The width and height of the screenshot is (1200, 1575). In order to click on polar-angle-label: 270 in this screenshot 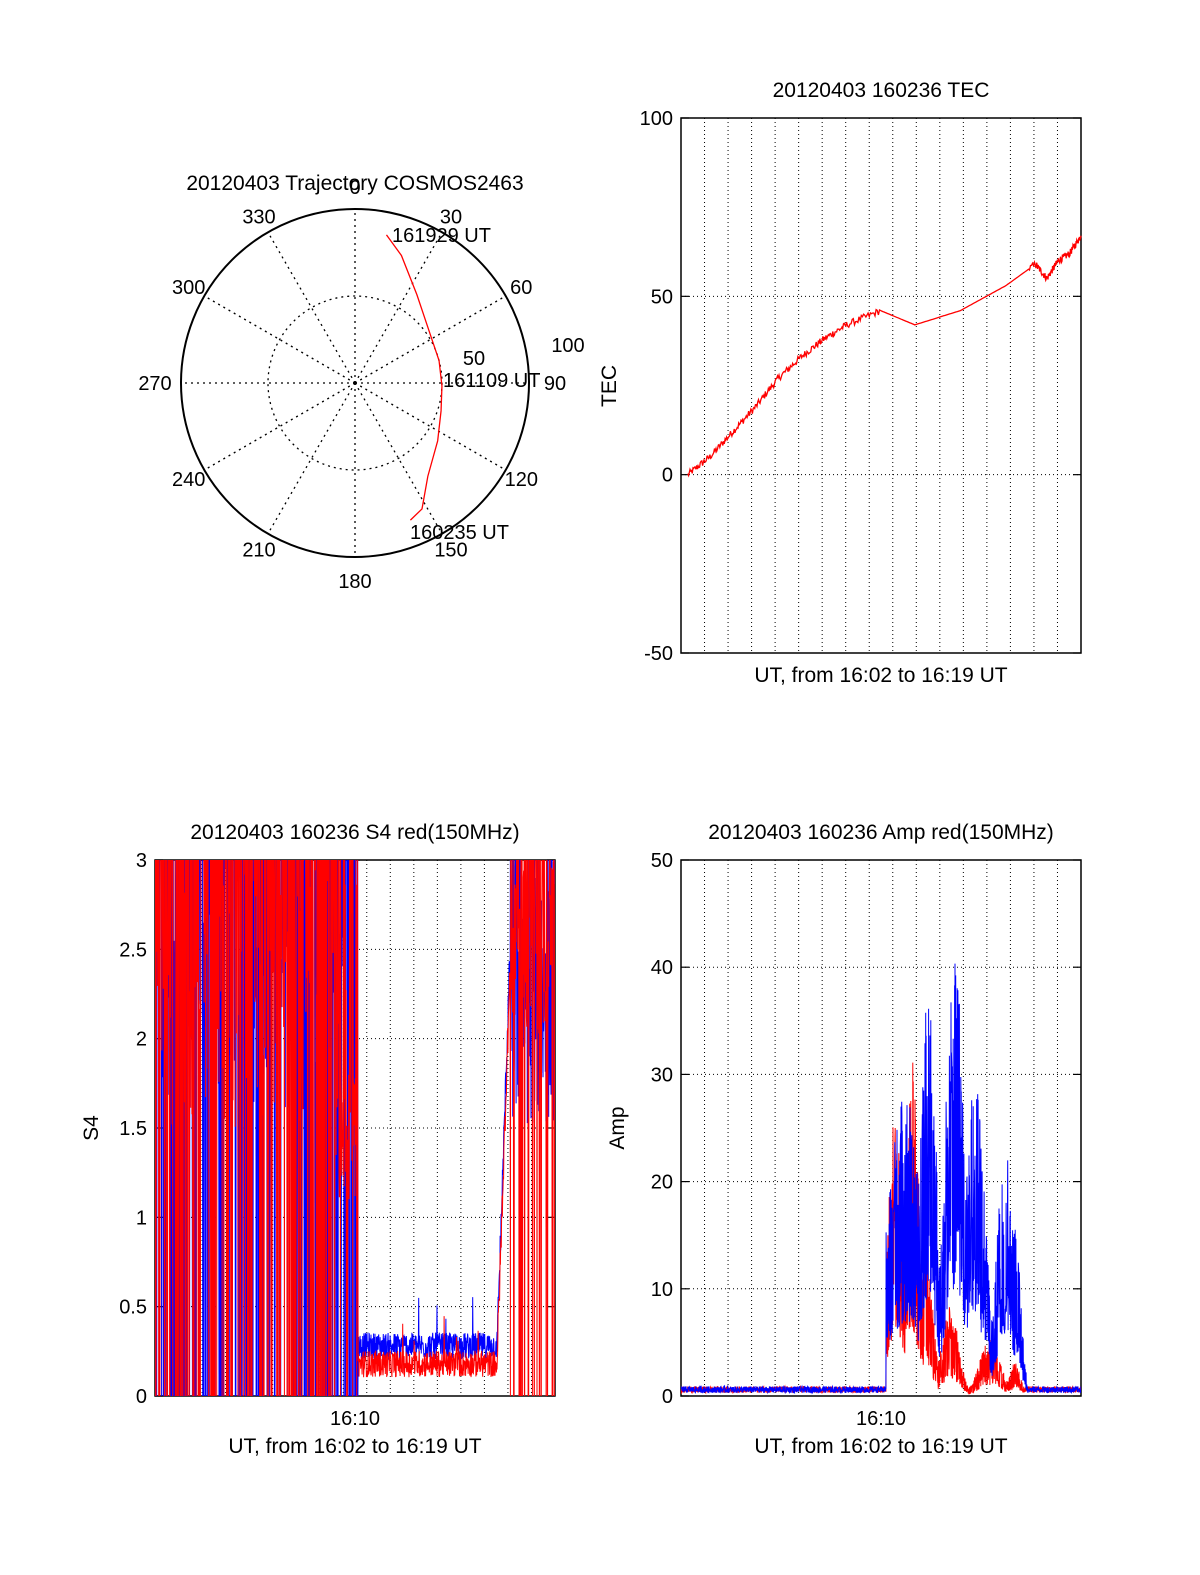, I will do `click(154, 384)`.